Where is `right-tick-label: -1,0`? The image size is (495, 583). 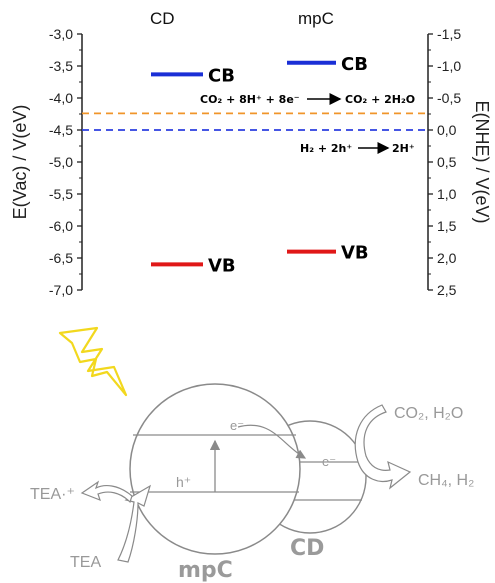
right-tick-label: -1,0 is located at coordinates (449, 66).